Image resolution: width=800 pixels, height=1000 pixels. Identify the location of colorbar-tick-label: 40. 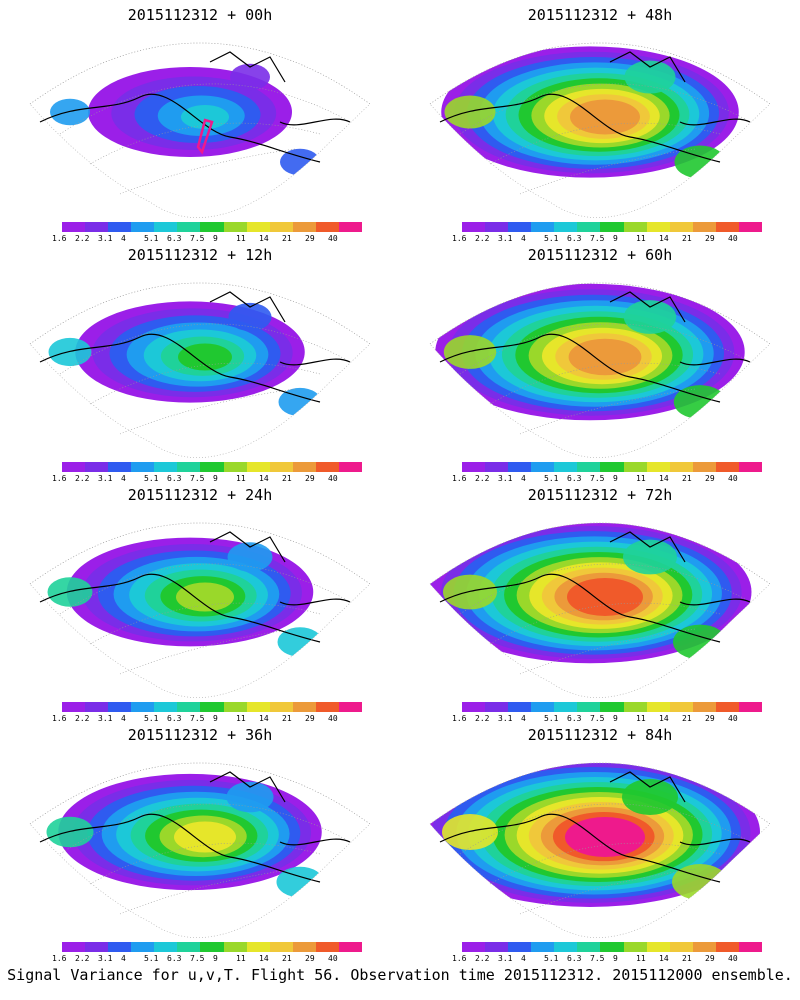
(733, 718).